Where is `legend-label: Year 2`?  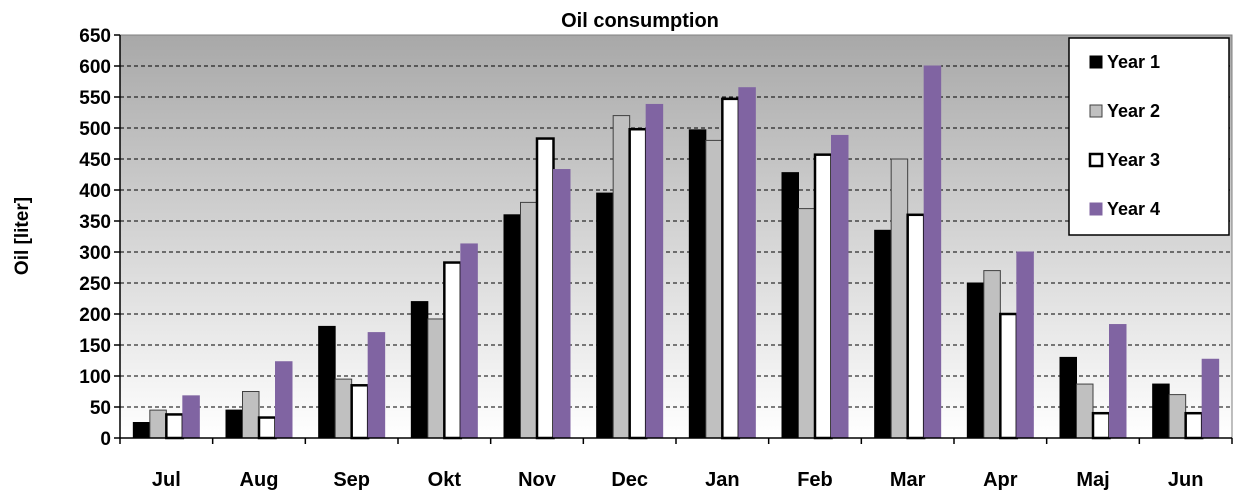 legend-label: Year 2 is located at coordinates (1133, 111).